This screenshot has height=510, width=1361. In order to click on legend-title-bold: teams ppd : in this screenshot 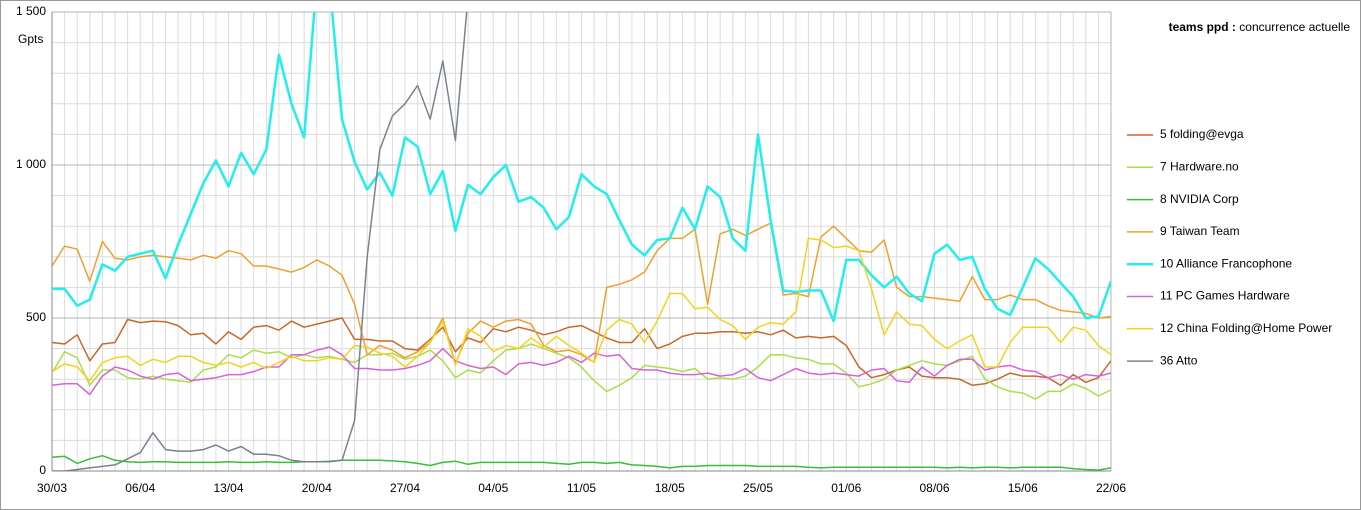, I will do `click(1202, 27)`.